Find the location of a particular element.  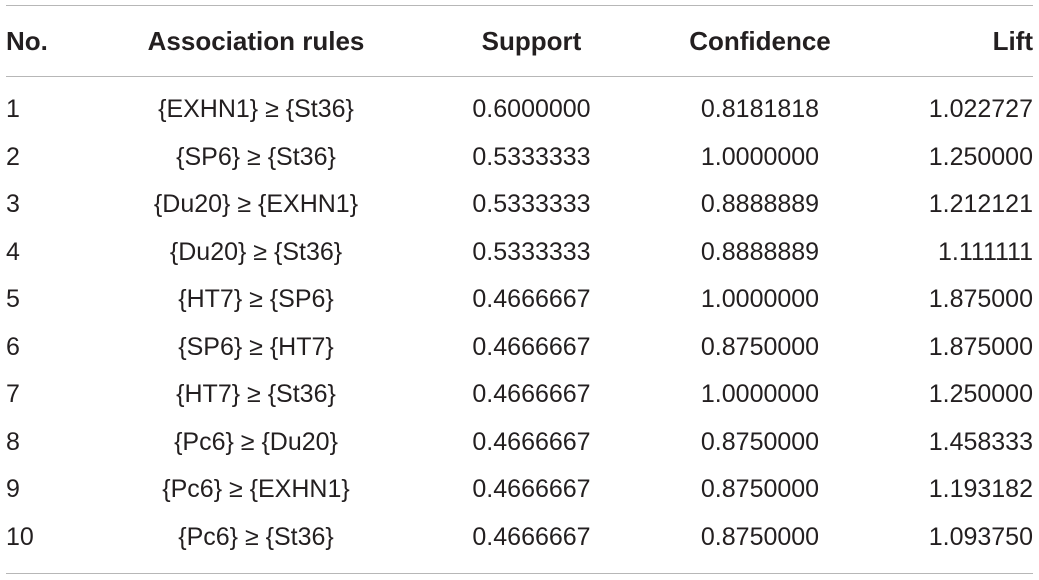

cell-lift: 1.022727 is located at coordinates (980, 109).